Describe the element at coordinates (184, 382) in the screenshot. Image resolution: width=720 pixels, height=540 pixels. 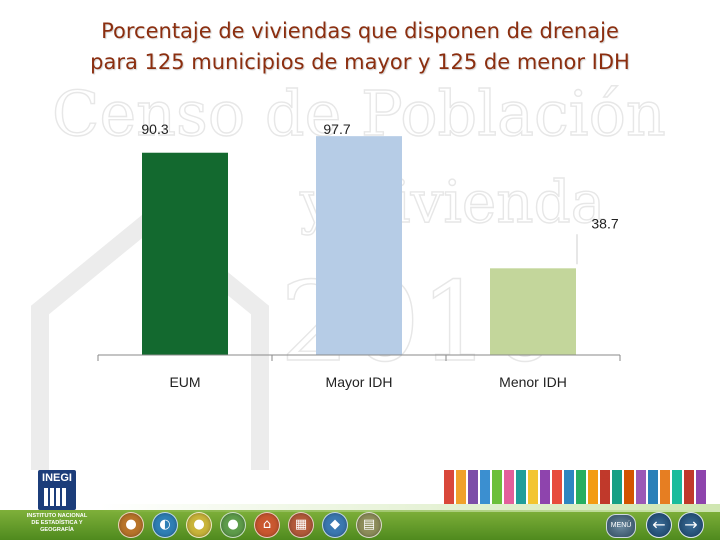
I see `category-label: EUM` at that location.